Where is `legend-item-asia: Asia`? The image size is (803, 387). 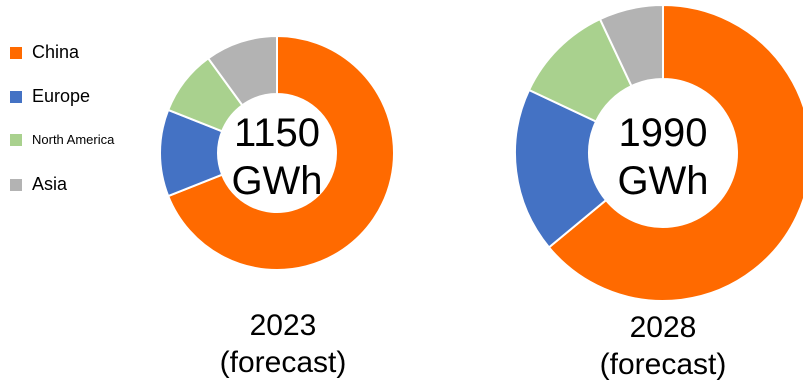 legend-item-asia: Asia is located at coordinates (38, 184).